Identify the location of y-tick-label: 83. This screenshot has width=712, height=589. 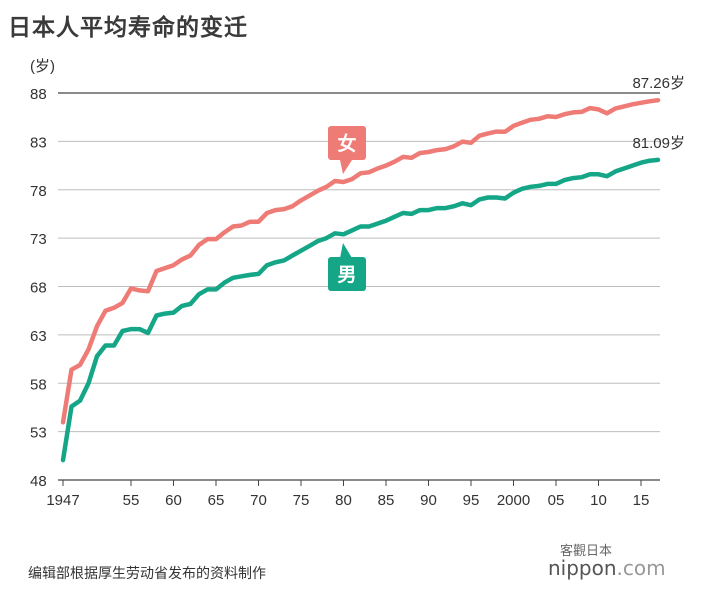
(38, 142).